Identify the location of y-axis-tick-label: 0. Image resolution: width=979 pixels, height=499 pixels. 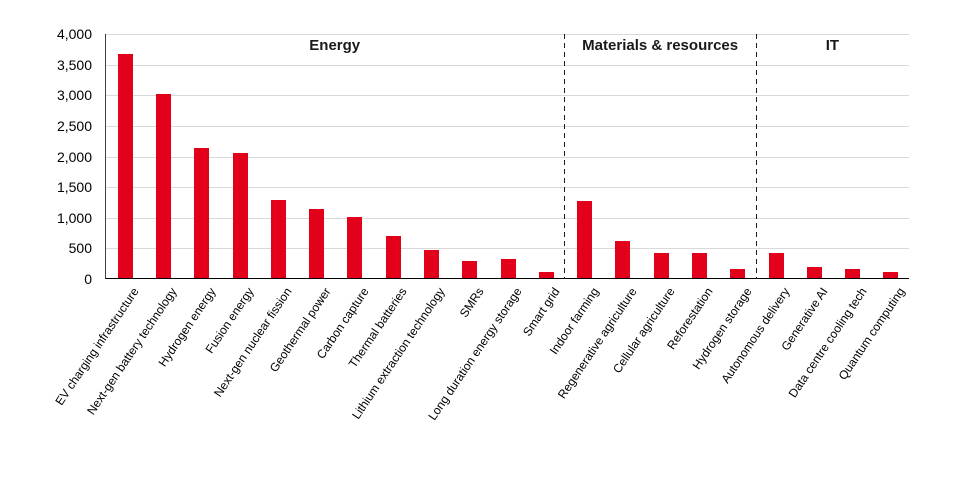
(88, 279).